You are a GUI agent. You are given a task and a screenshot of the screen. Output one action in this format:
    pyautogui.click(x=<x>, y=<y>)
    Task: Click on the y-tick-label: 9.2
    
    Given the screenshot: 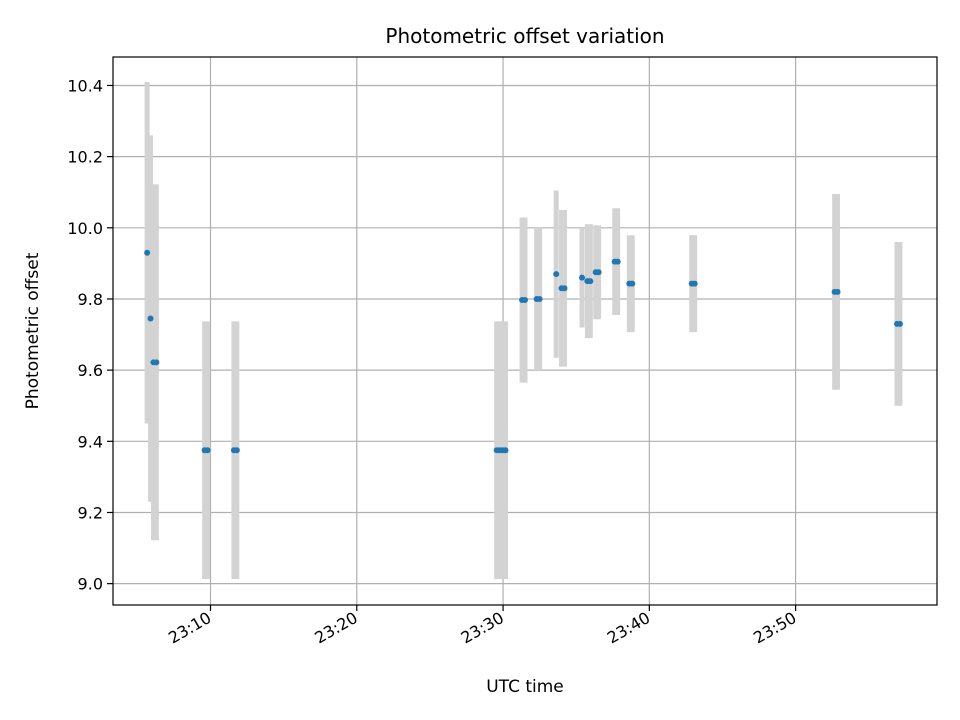 What is the action you would take?
    pyautogui.click(x=90, y=512)
    